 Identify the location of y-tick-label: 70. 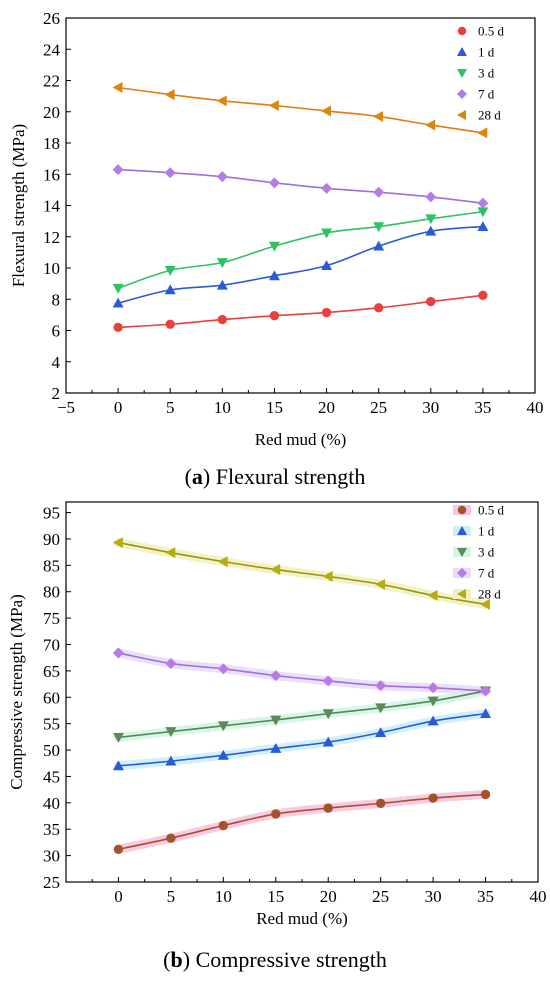
(51, 645).